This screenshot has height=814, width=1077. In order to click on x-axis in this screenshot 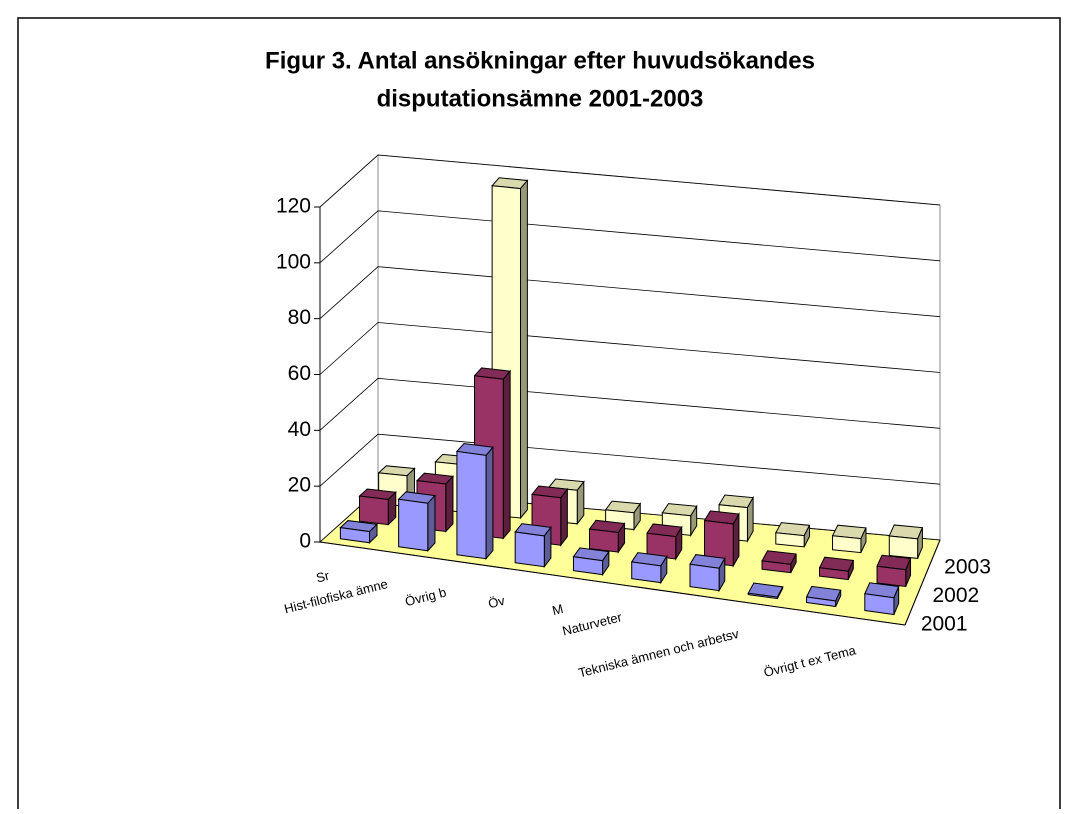, I will do `click(612, 583)`.